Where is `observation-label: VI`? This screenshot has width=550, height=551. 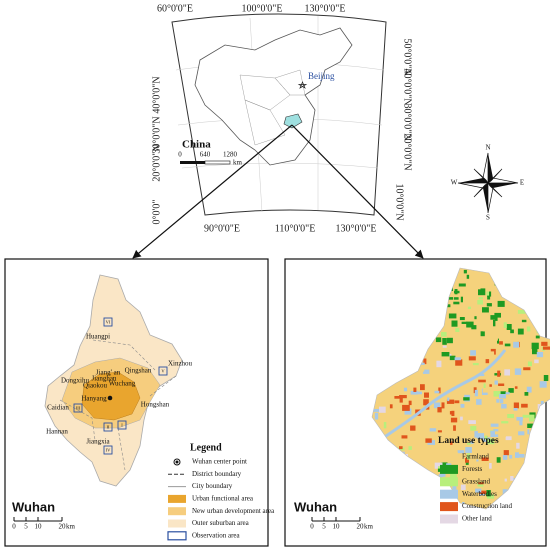 observation-label: VI is located at coordinates (108, 322).